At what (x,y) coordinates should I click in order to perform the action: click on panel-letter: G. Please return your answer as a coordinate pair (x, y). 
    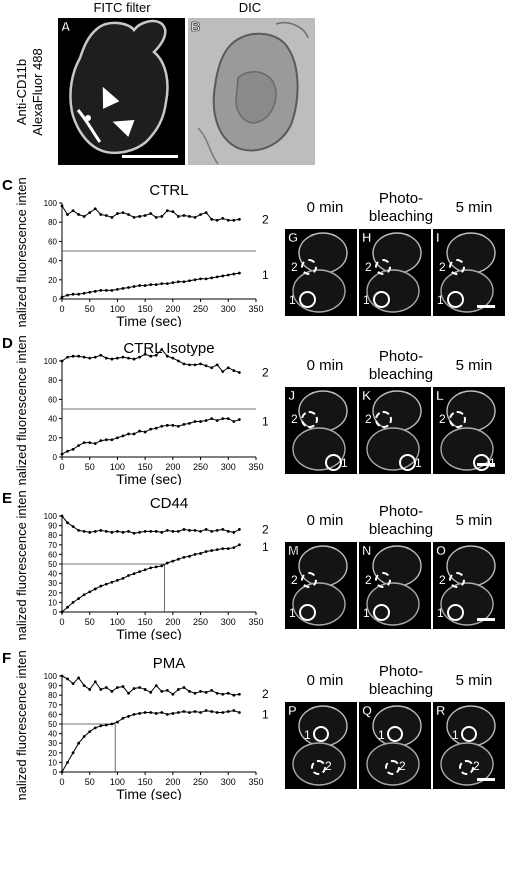
    Looking at the image, I should click on (293, 238).